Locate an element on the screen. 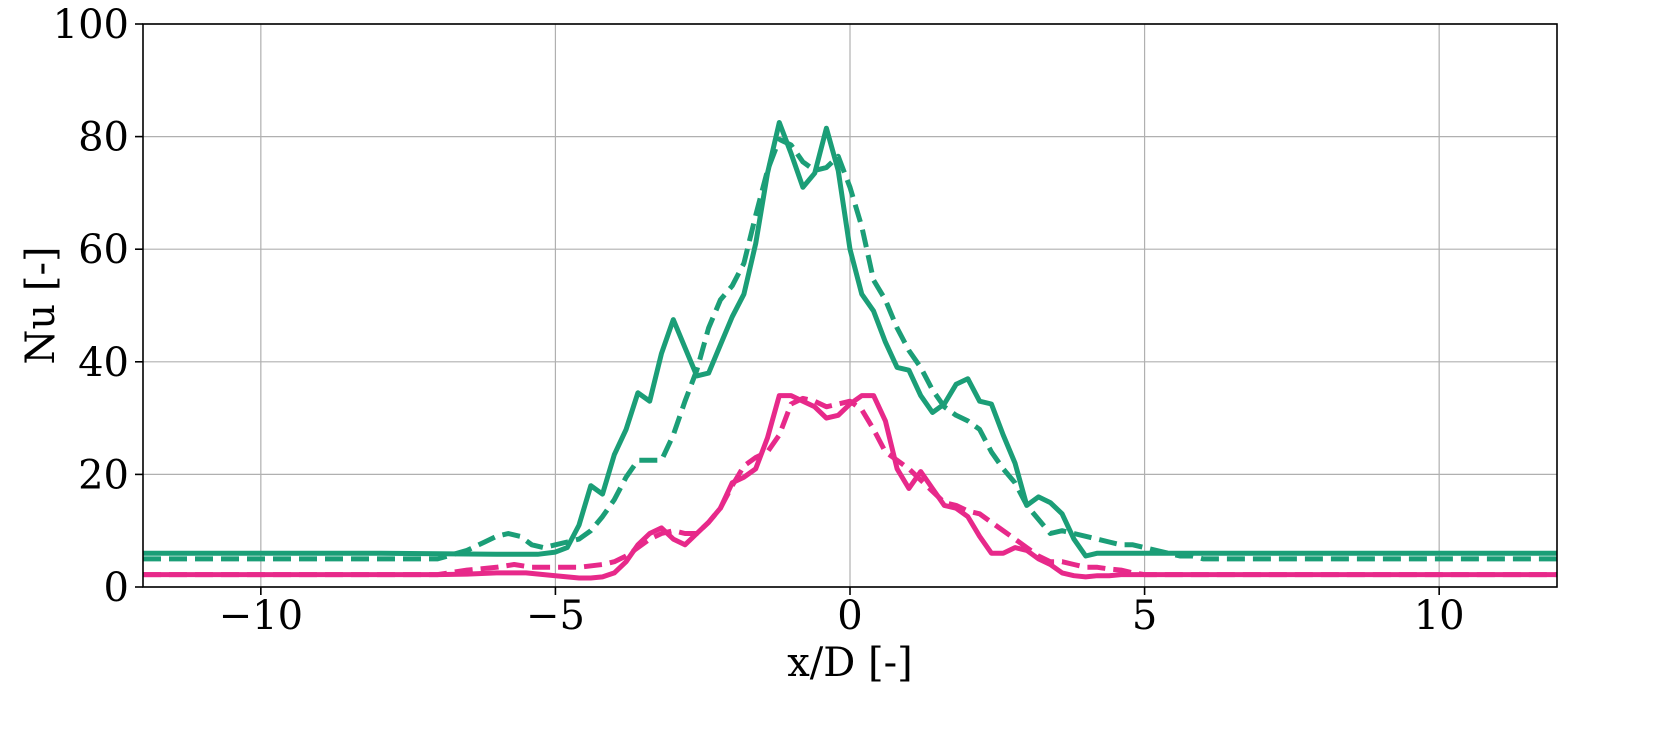 This screenshot has width=1661, height=732. x-tick-label: 0 is located at coordinates (849, 616).